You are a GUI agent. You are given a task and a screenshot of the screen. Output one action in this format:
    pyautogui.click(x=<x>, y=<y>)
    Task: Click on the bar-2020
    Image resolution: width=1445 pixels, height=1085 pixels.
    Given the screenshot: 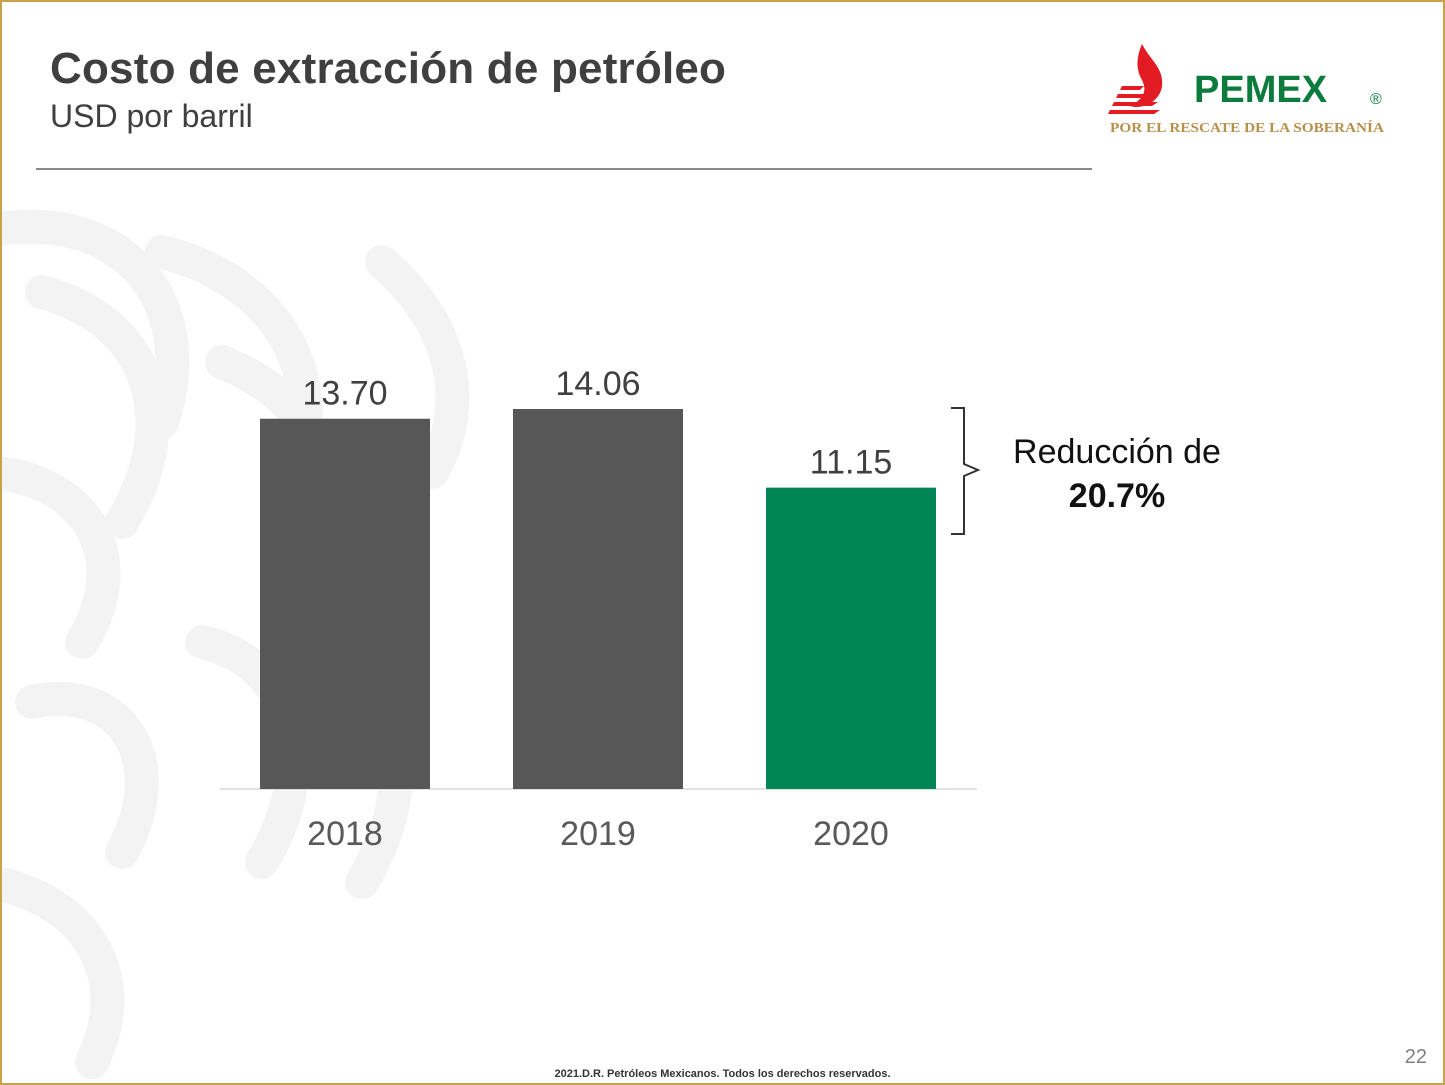 What is the action you would take?
    pyautogui.click(x=851, y=638)
    